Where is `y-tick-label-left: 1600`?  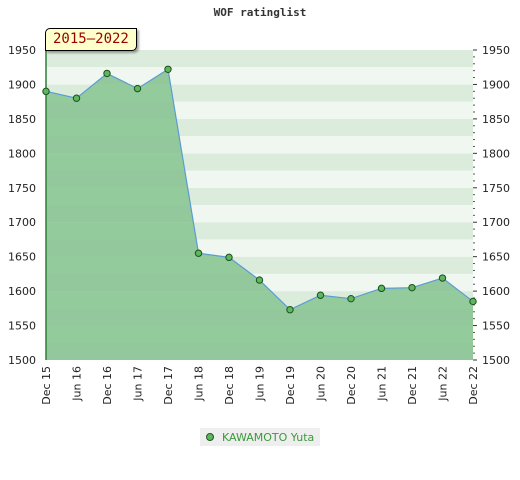
y-tick-label-left: 1600 is located at coordinates (22, 291).